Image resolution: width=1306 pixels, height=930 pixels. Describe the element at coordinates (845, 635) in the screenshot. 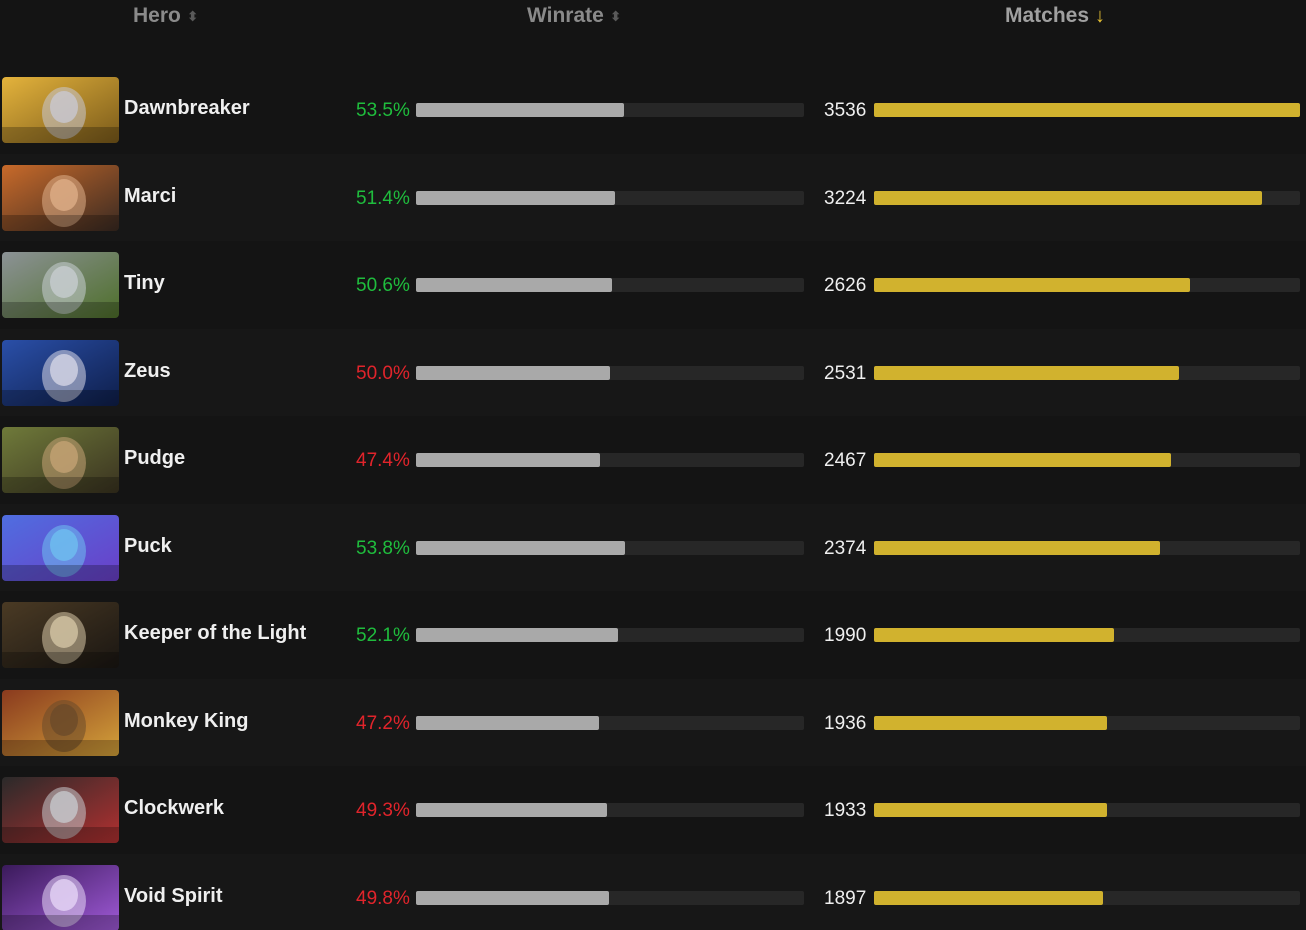

I see `matches-value: 1990` at that location.